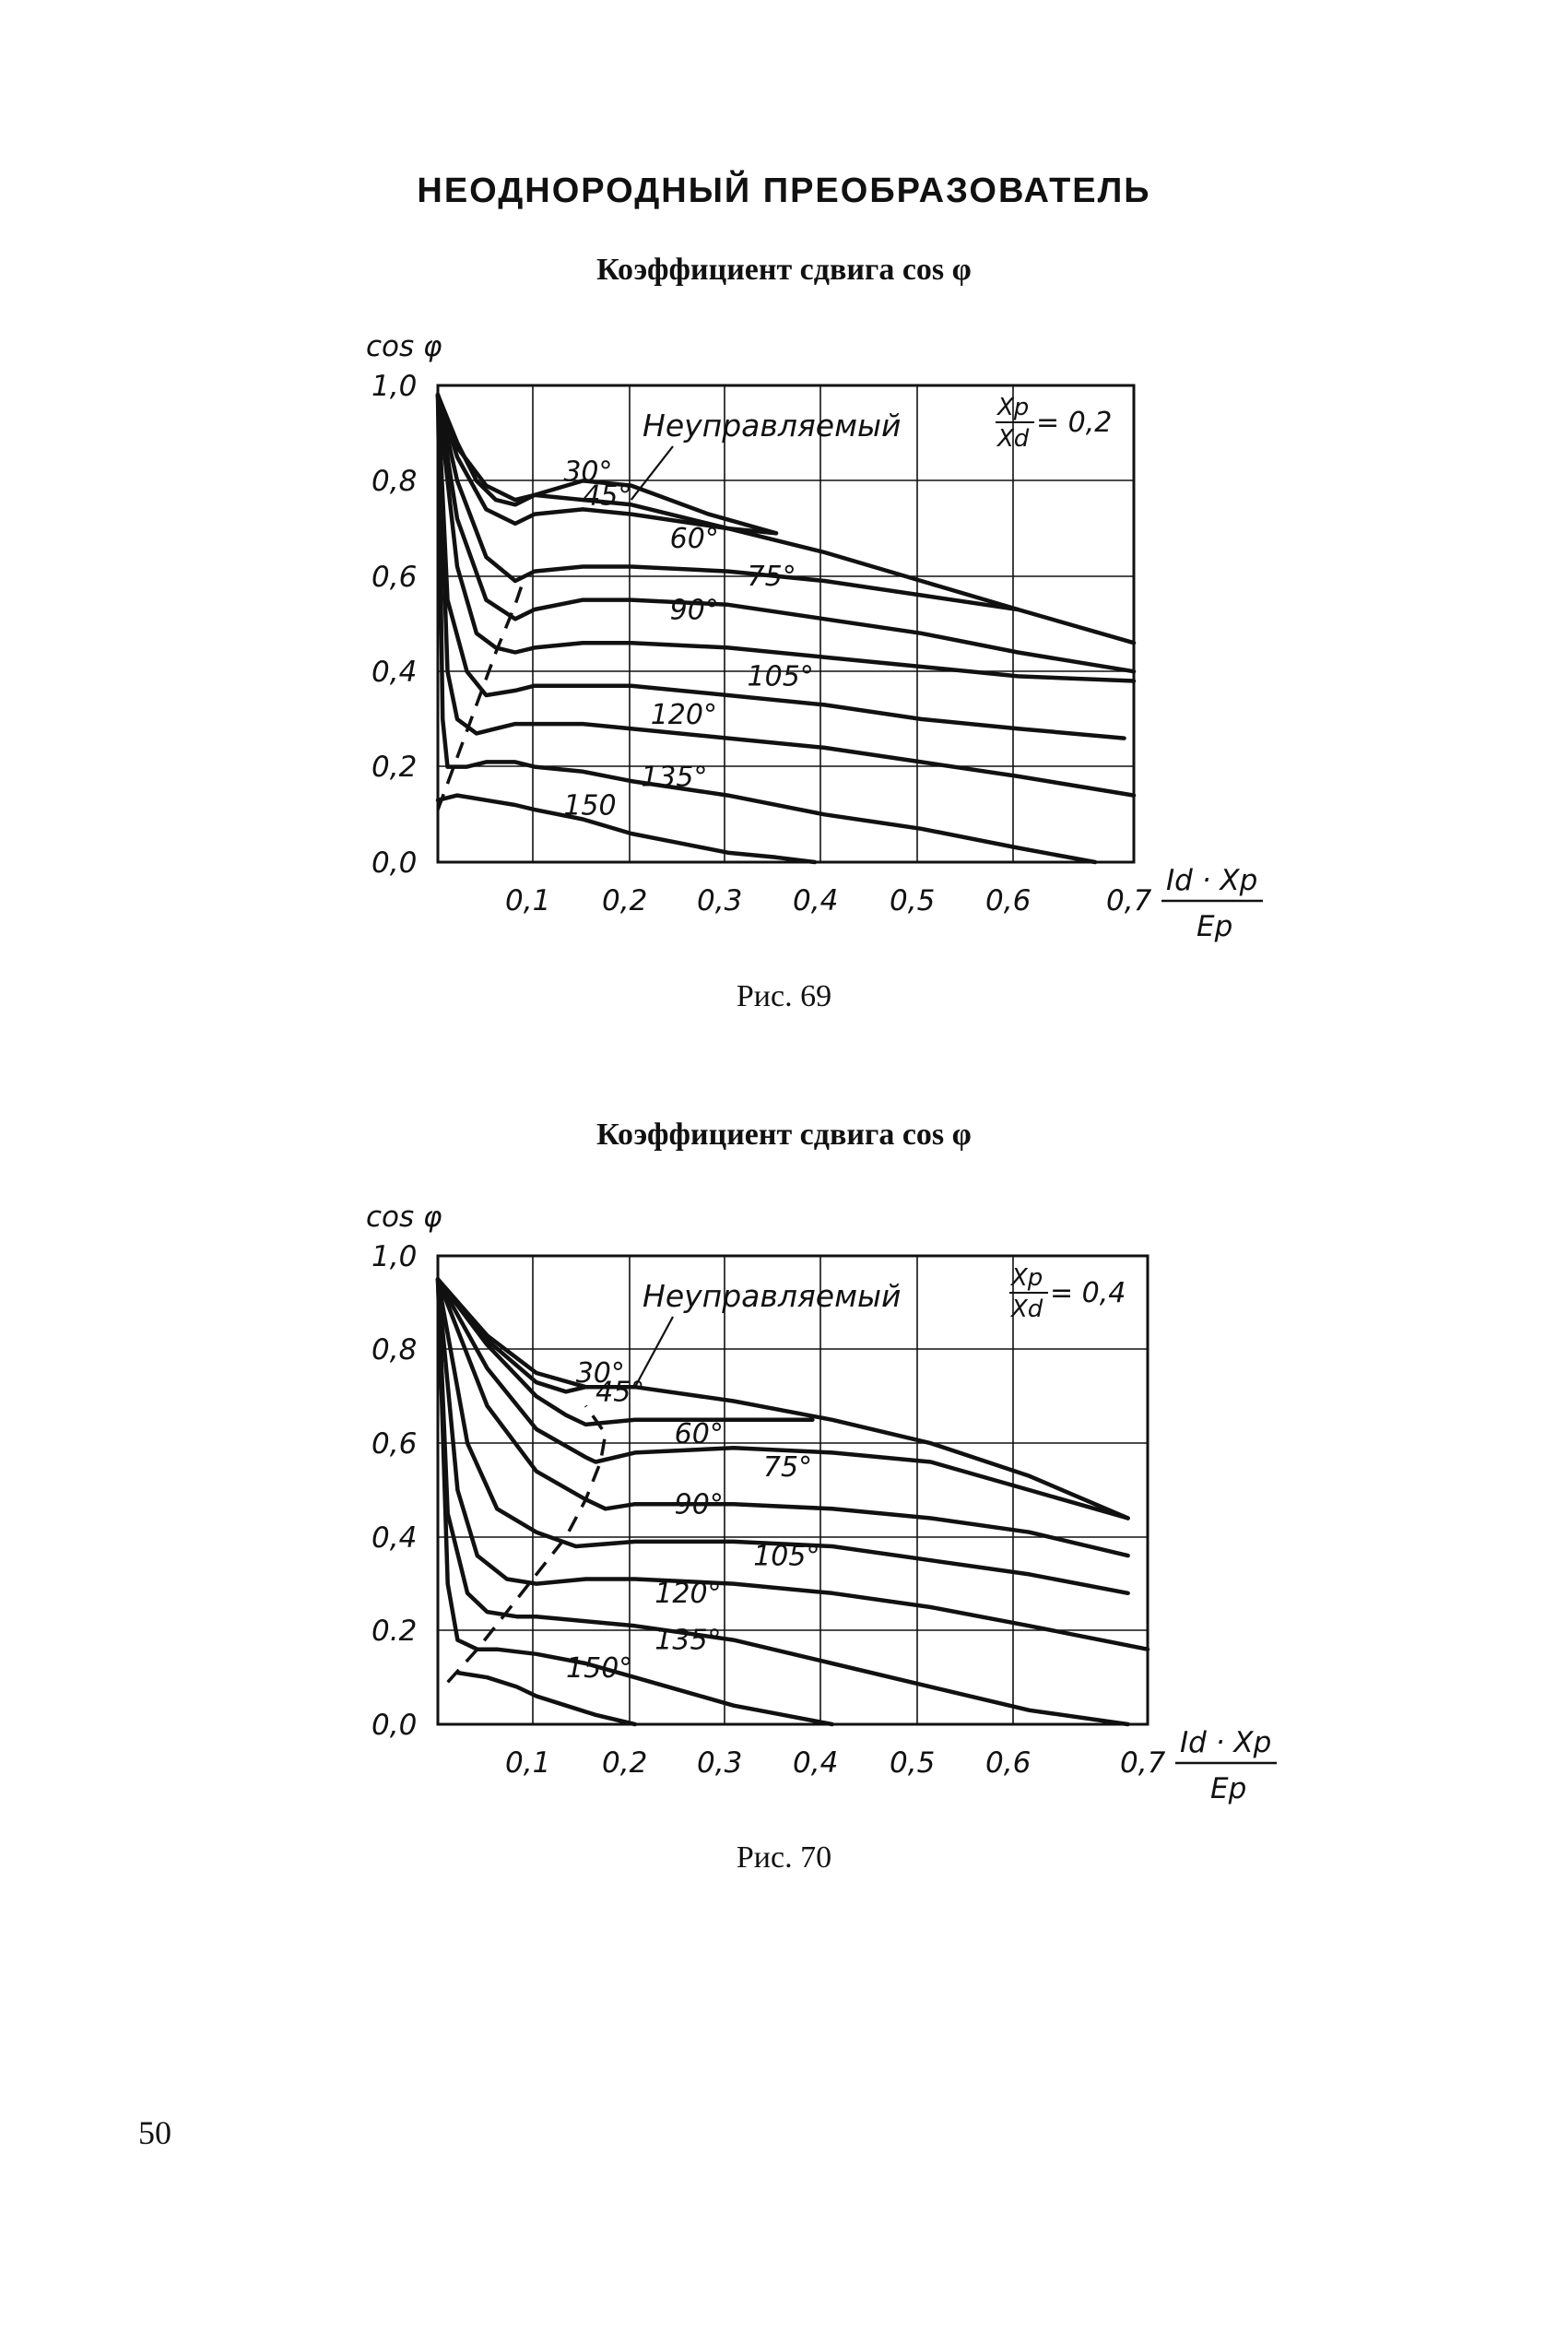 The width and height of the screenshot is (1568, 2331). What do you see at coordinates (784, 996) in the screenshot?
I see `figure-caption-69: Рис. 69` at bounding box center [784, 996].